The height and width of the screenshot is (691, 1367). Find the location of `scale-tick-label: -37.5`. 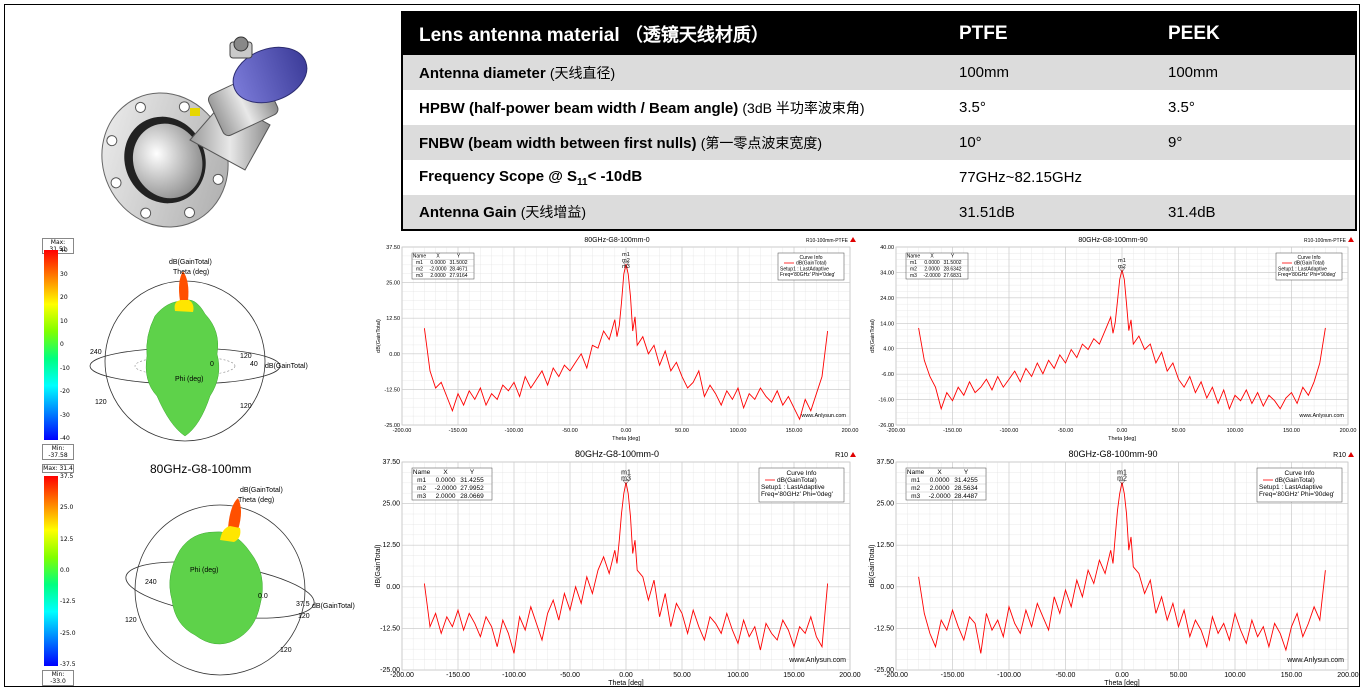

scale-tick-label: -37.5 is located at coordinates (68, 664).